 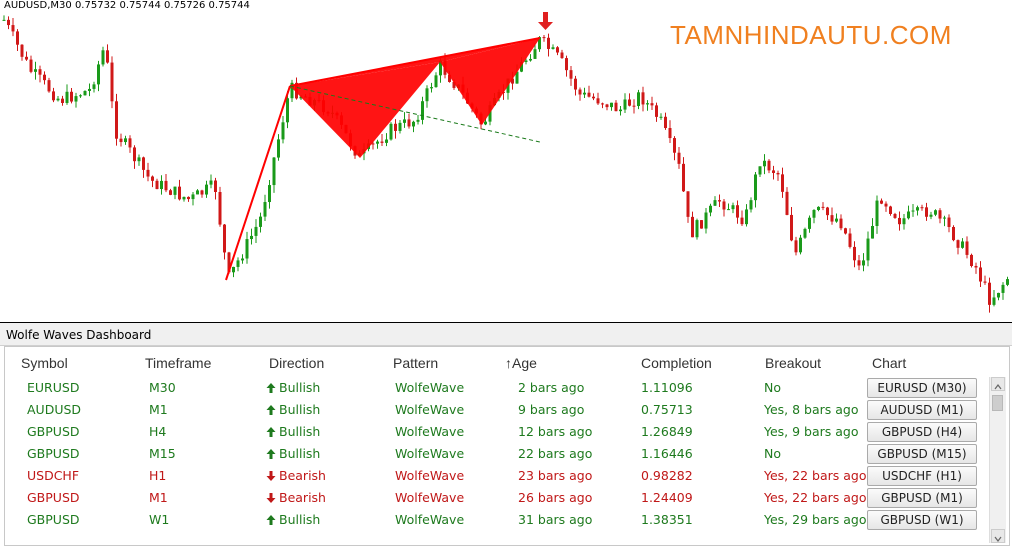 I want to click on open-chart-button: AUDUSD (M1), so click(x=922, y=410).